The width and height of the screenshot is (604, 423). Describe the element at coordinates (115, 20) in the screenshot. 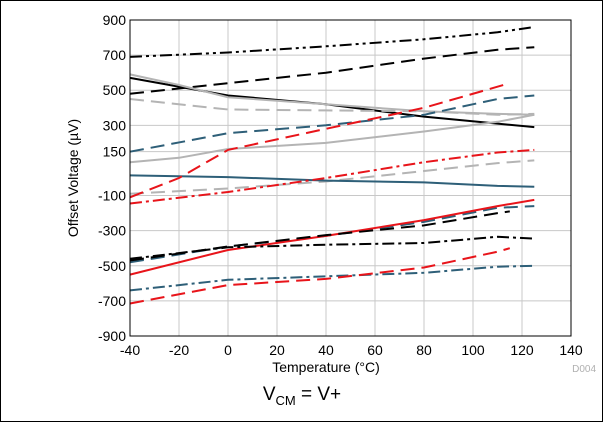

I see `y-tick-label: 900` at that location.